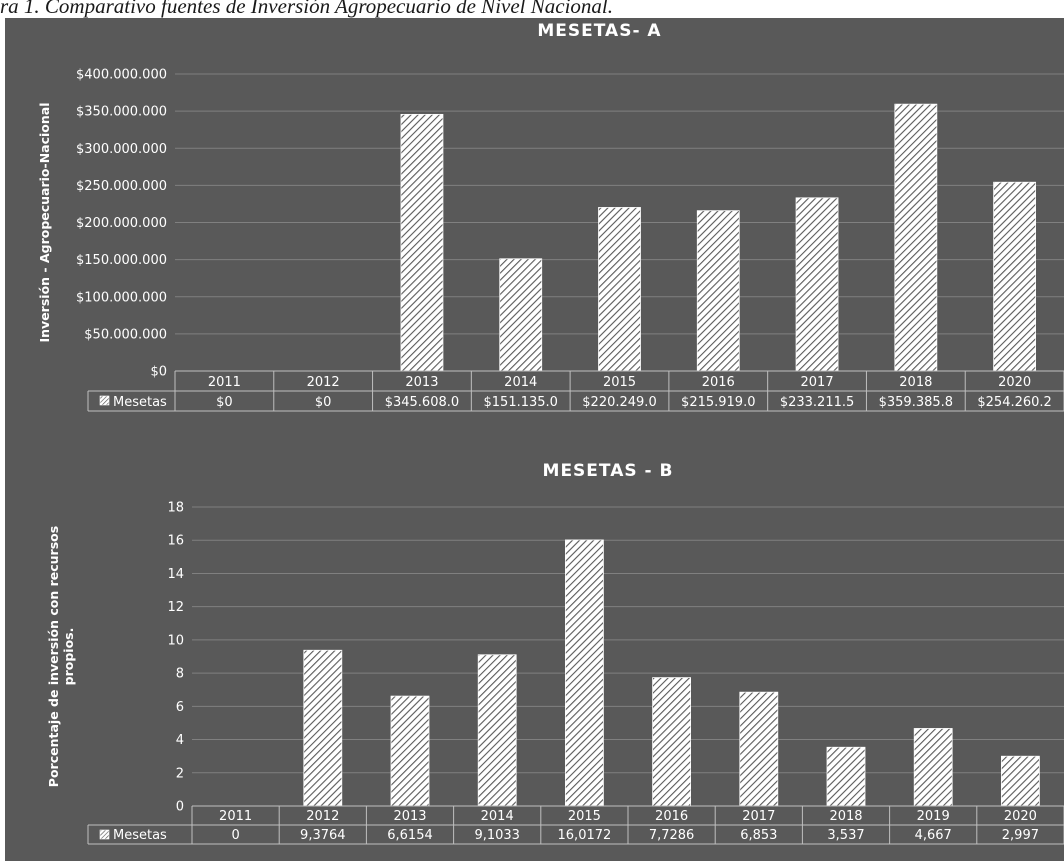  What do you see at coordinates (422, 402) in the screenshot?
I see `data-table-value: $345.608.0` at bounding box center [422, 402].